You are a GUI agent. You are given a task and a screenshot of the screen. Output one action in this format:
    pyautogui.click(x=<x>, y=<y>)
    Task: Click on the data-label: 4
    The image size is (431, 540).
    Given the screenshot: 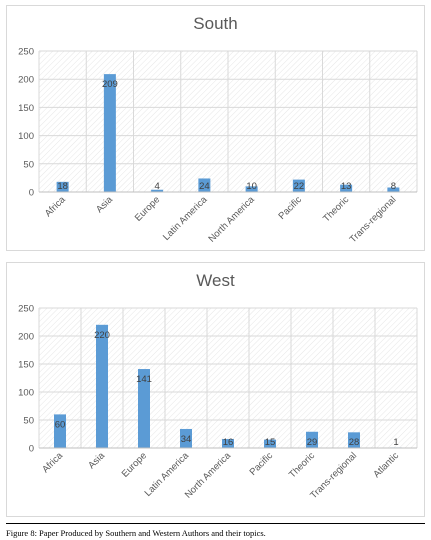 What is the action you would take?
    pyautogui.click(x=156, y=186)
    